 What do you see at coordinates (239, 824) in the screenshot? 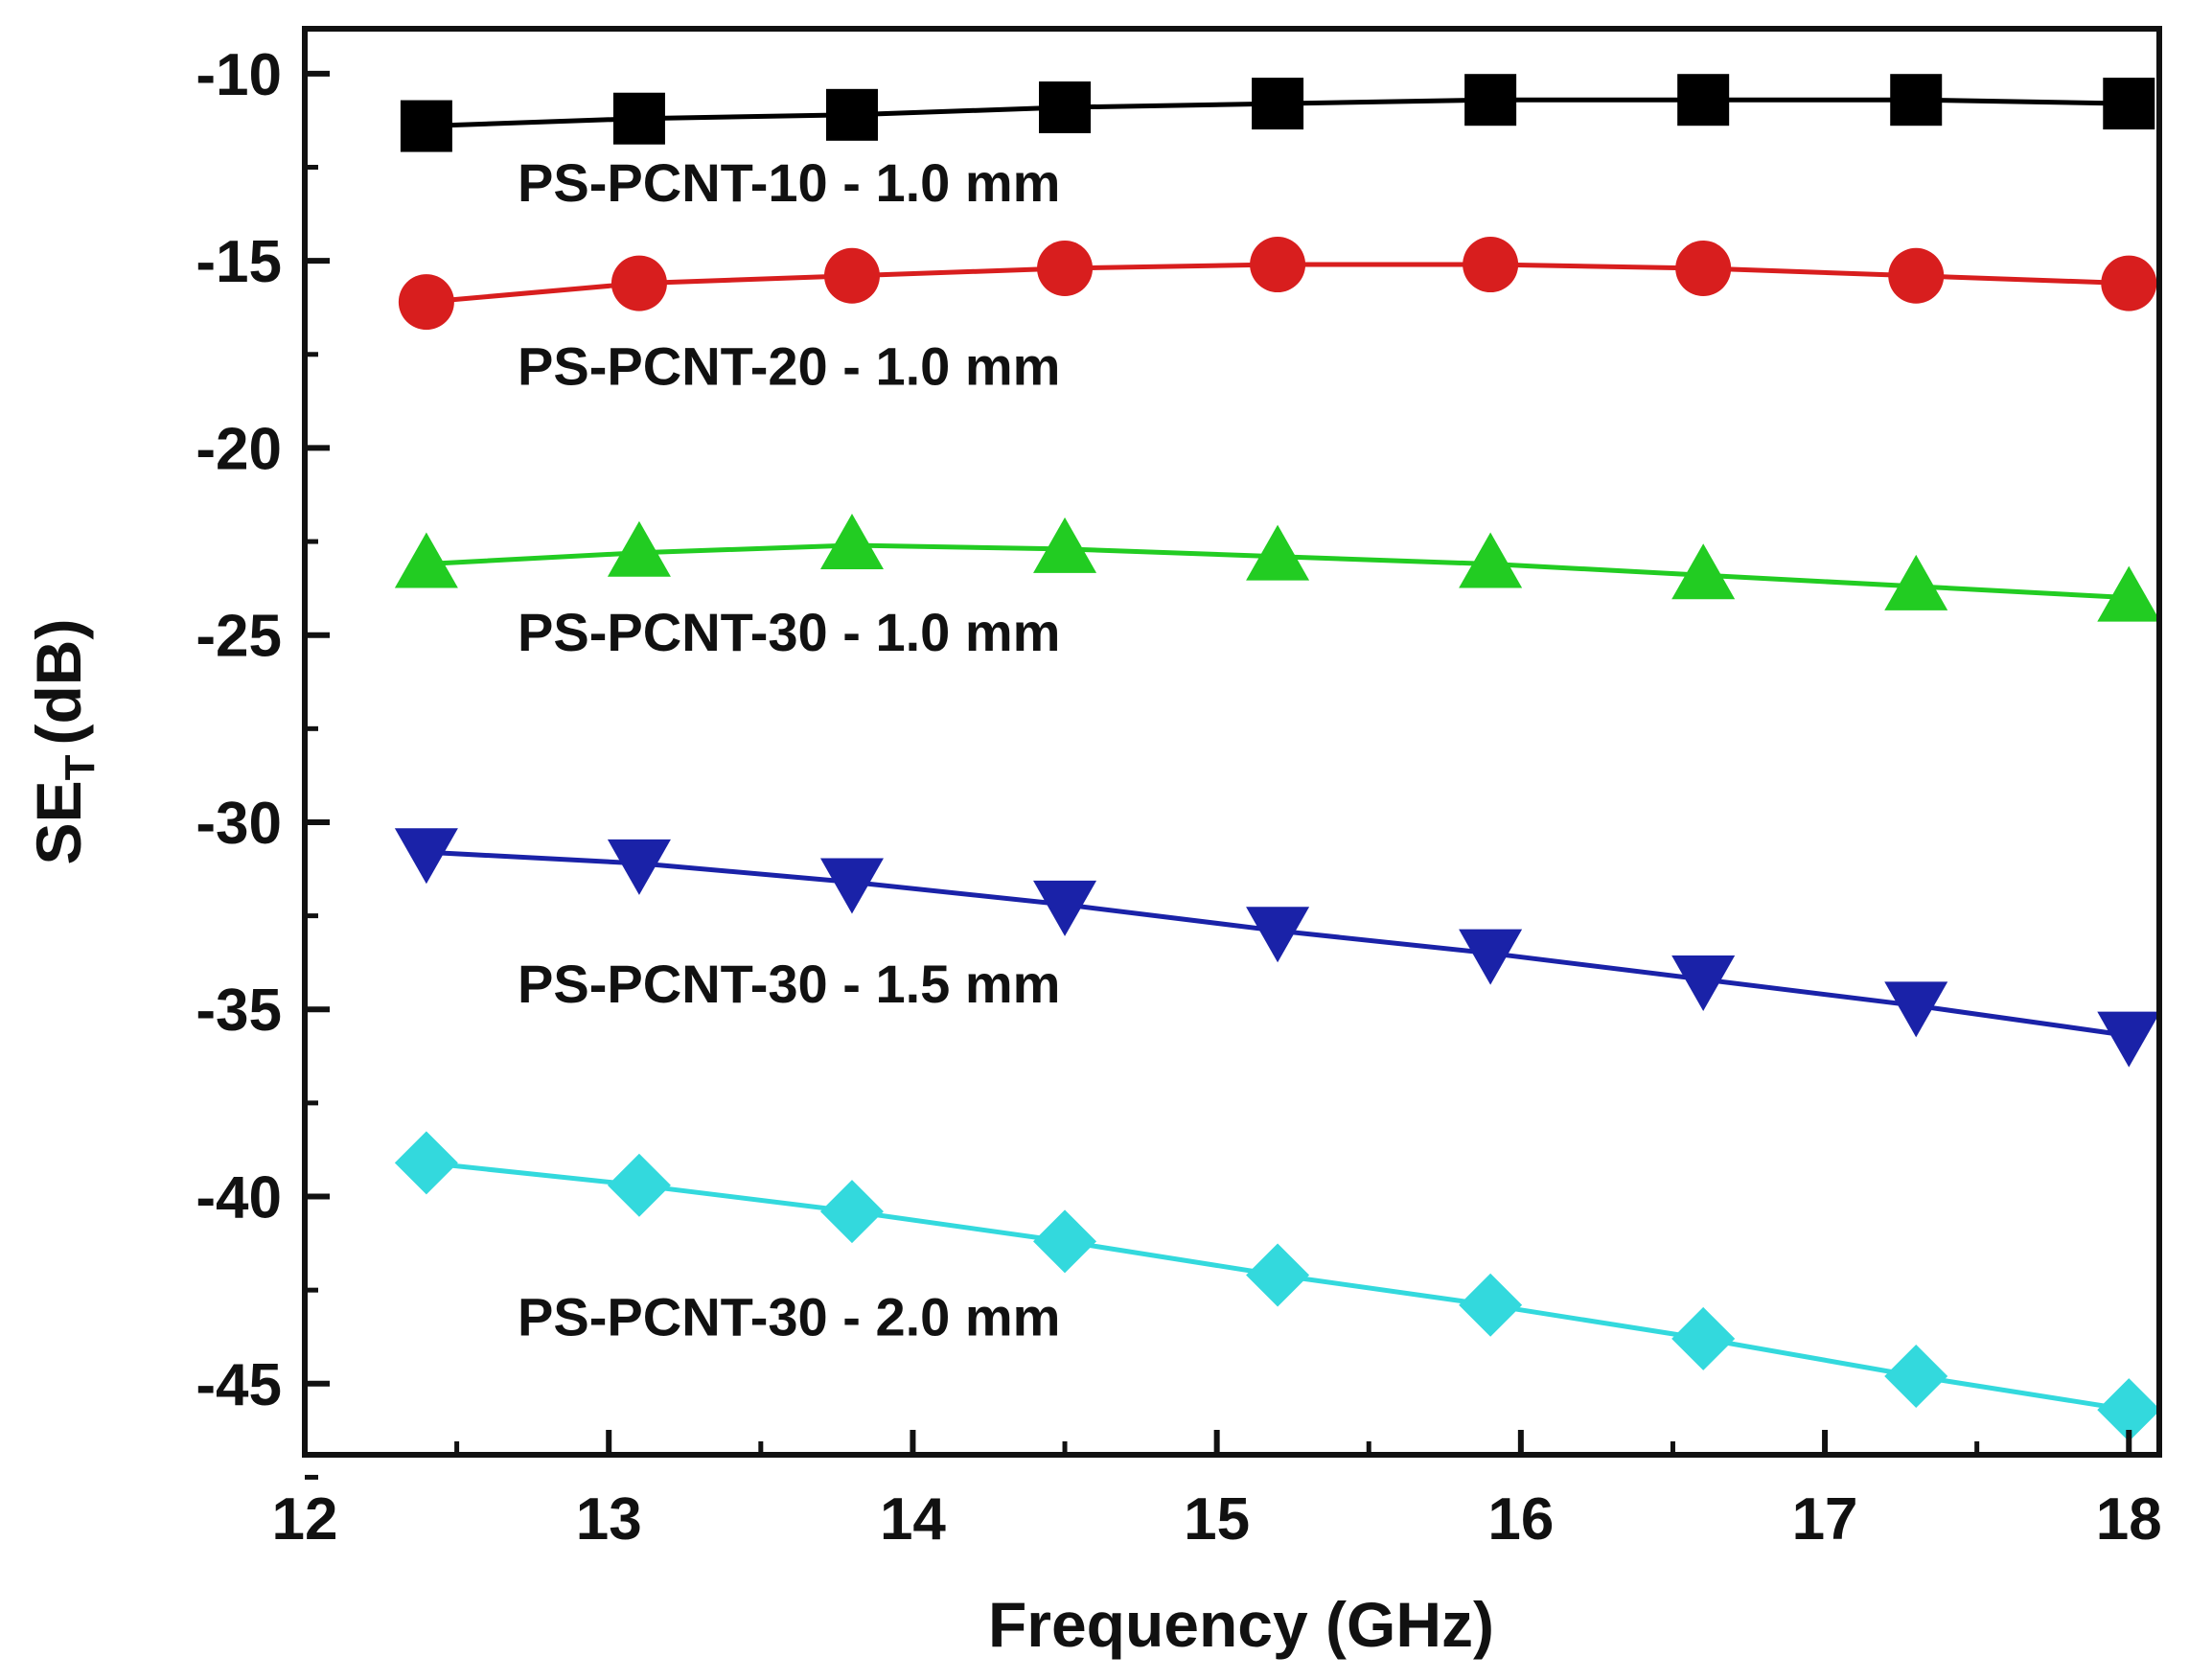
I see `y-tick-label: -30` at bounding box center [239, 824].